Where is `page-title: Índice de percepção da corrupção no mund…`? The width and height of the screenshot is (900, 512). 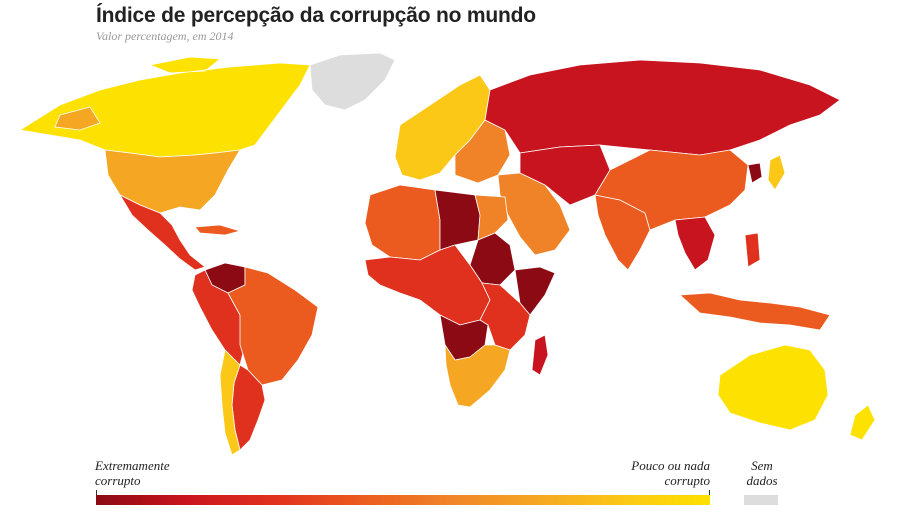
page-title: Índice de percepção da corrupção no mund… is located at coordinates (316, 15).